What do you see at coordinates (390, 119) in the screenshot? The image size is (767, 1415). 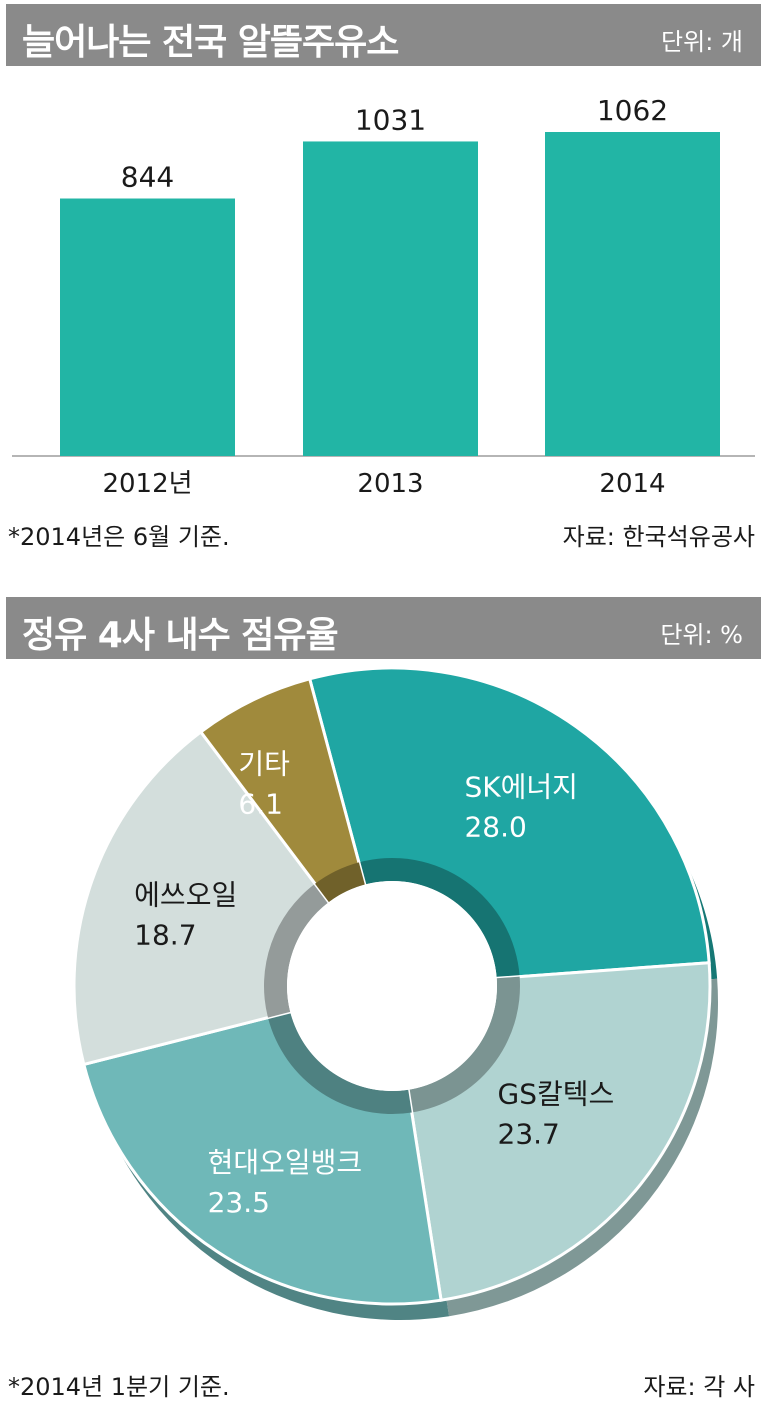 I see `bar-value-label: 1031` at bounding box center [390, 119].